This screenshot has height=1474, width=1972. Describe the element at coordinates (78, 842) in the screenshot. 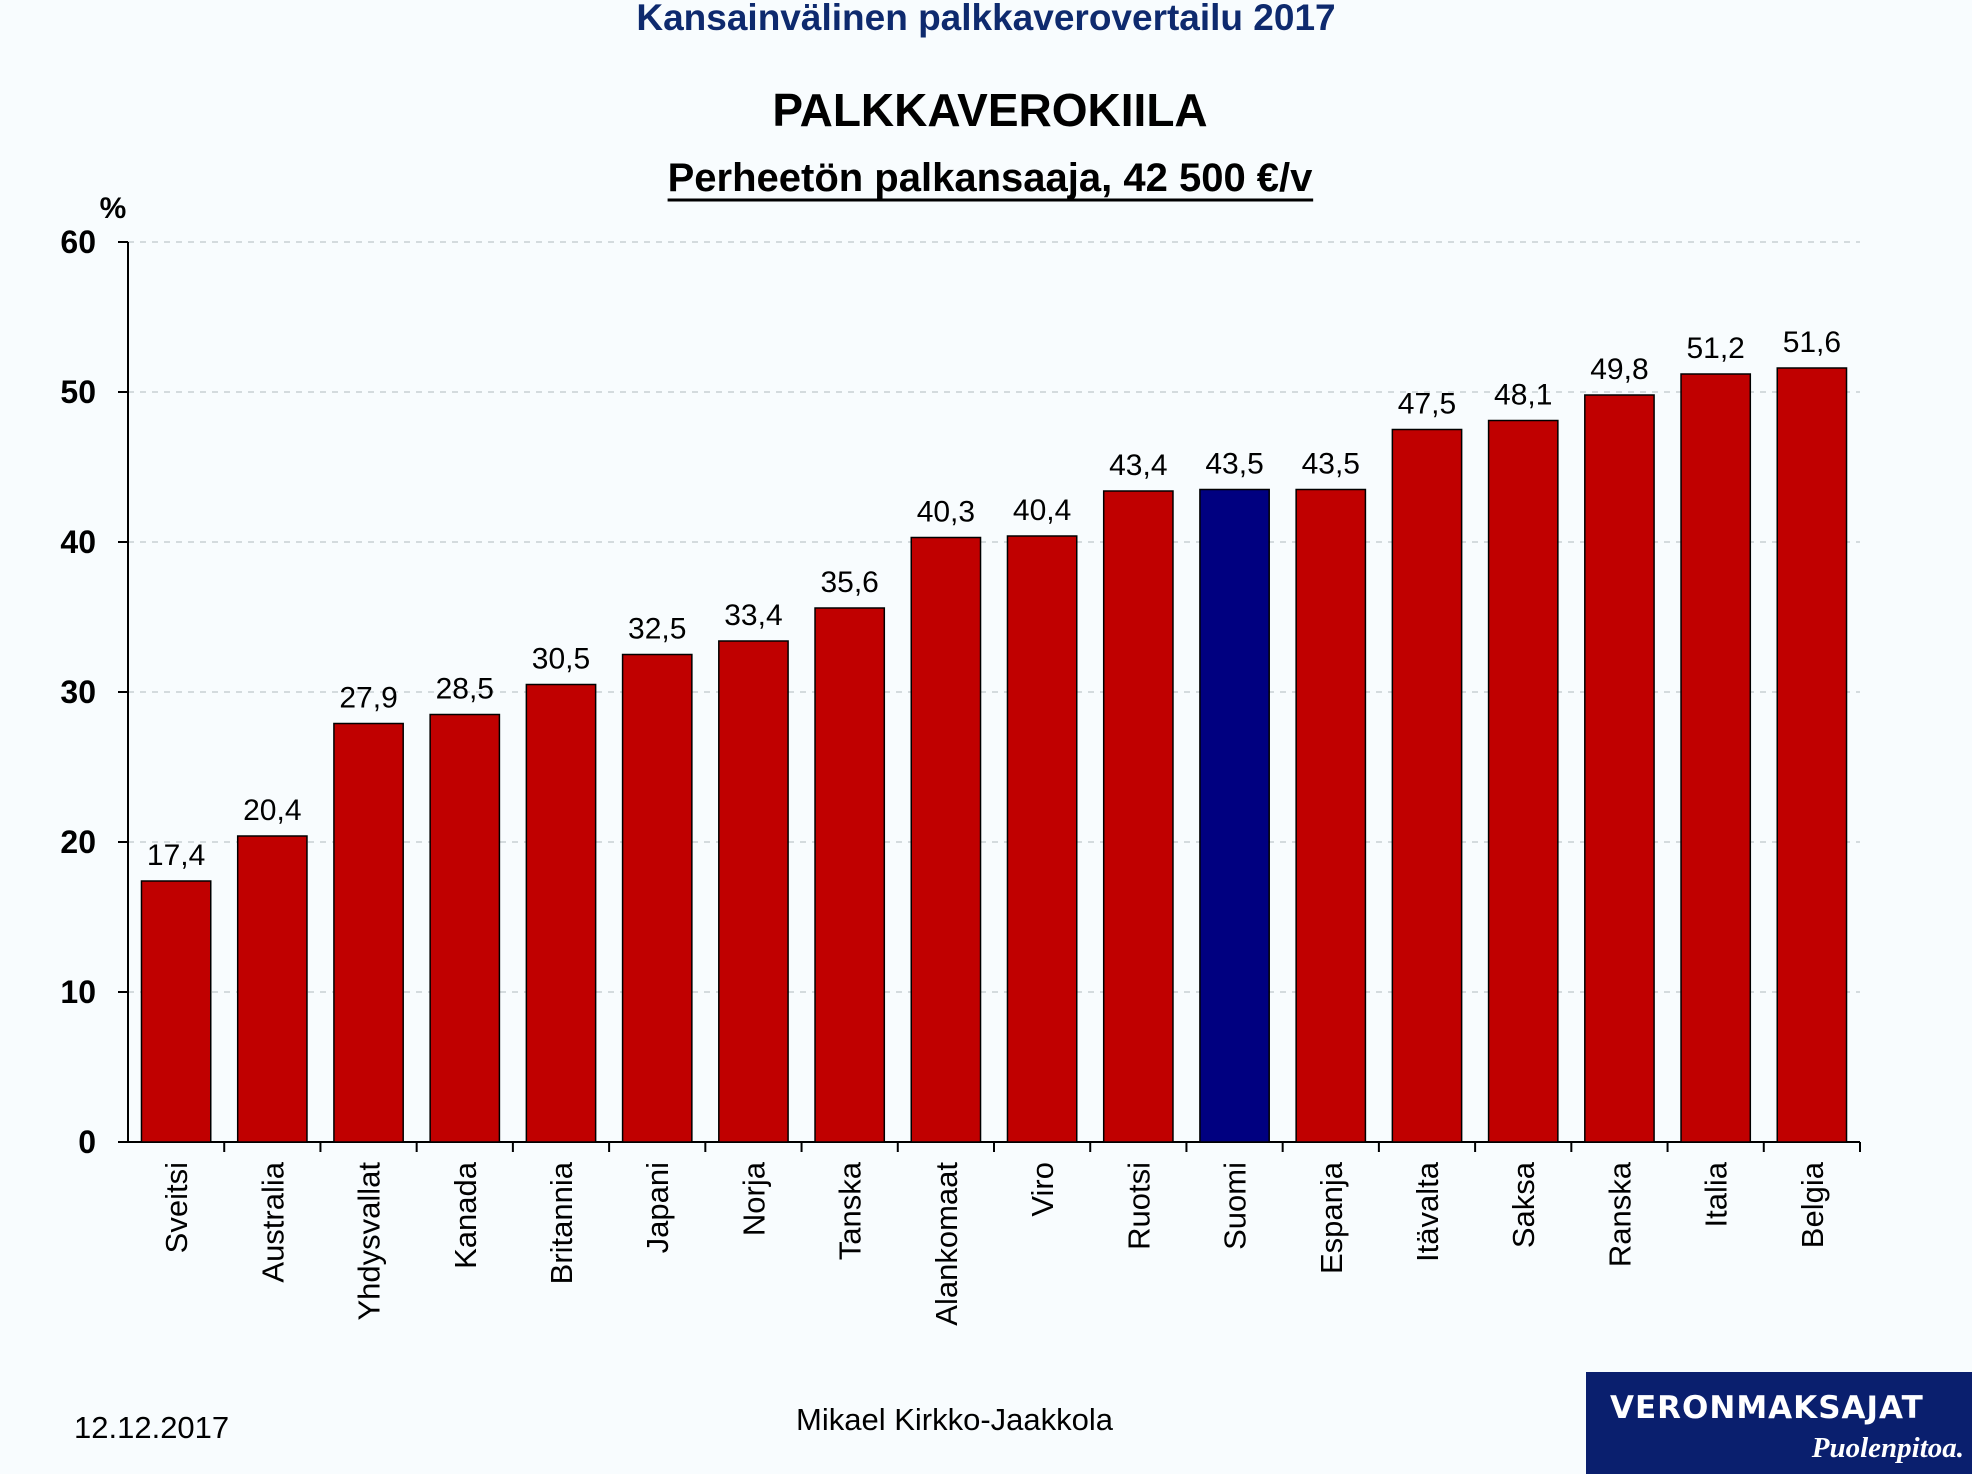

I see `y-tick-label: 20` at that location.